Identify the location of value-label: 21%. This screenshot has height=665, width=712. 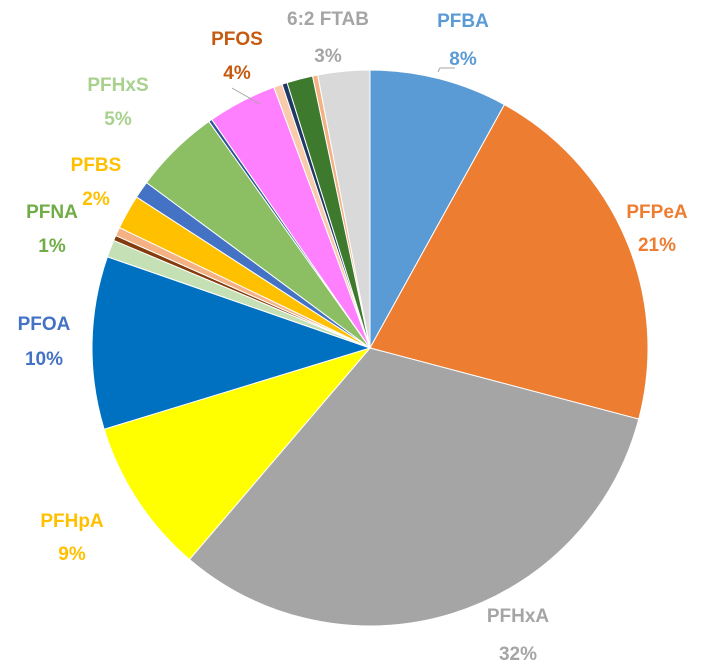
(657, 245).